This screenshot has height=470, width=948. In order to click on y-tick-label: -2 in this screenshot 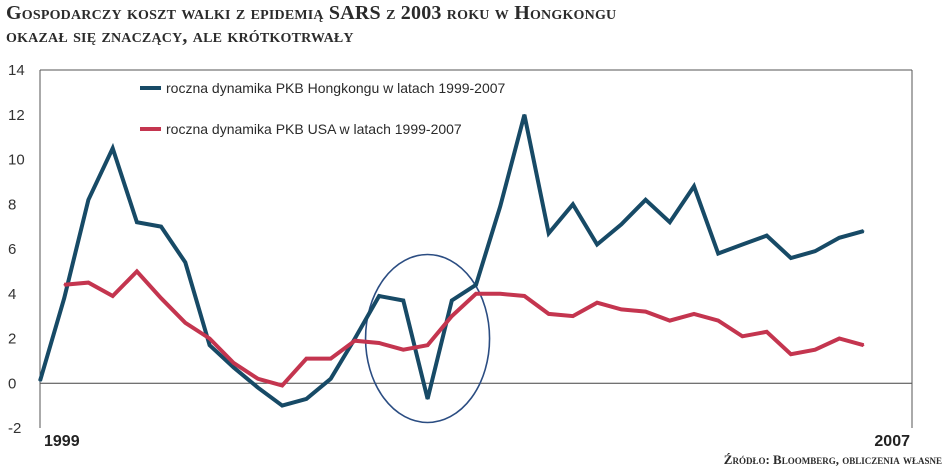, I will do `click(14, 428)`.